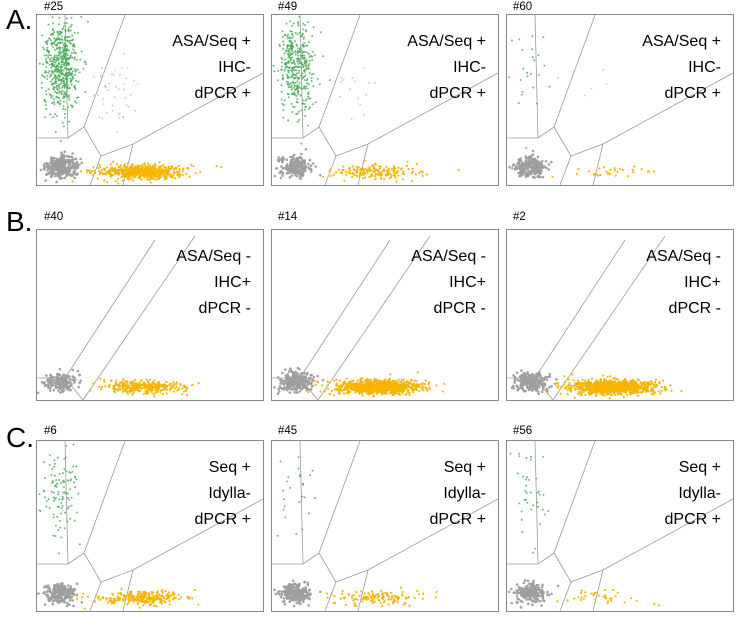  I want to click on result-line: ASA/Seq +, so click(681, 41).